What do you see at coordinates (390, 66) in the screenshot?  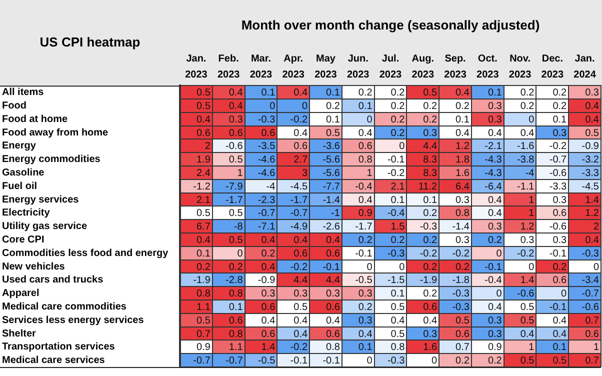 I see `x-tick-label: Jul. 2023` at bounding box center [390, 66].